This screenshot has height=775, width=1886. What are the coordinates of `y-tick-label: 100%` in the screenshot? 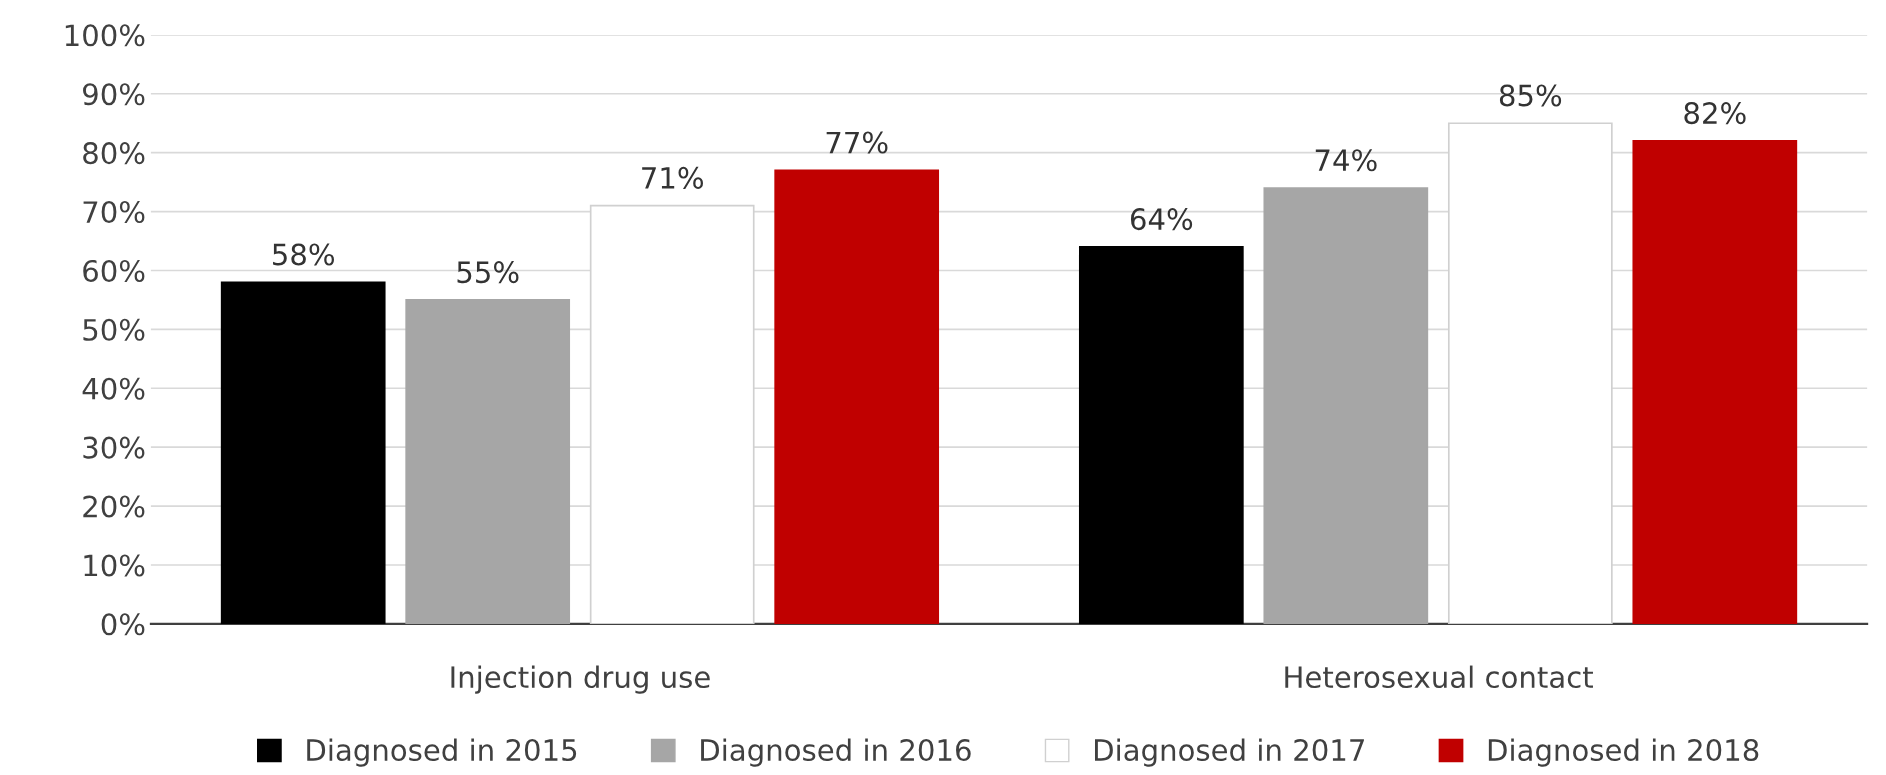 It's located at (105, 35).